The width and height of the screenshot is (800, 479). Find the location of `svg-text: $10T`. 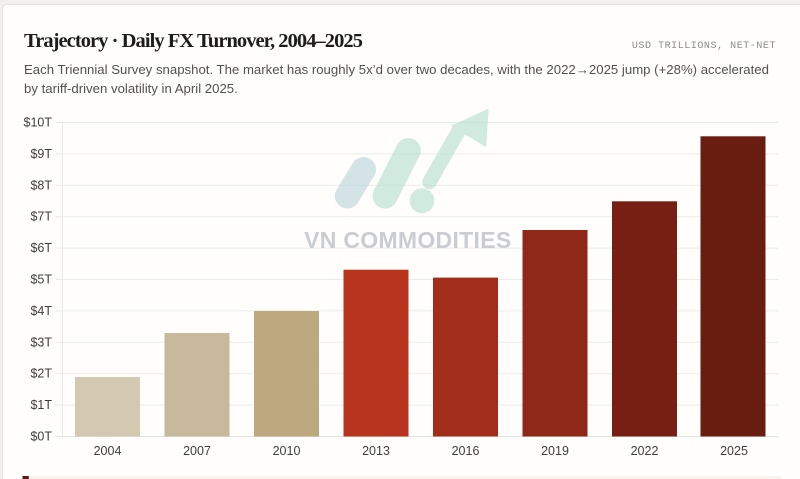

svg-text: $10T is located at coordinates (38, 123).